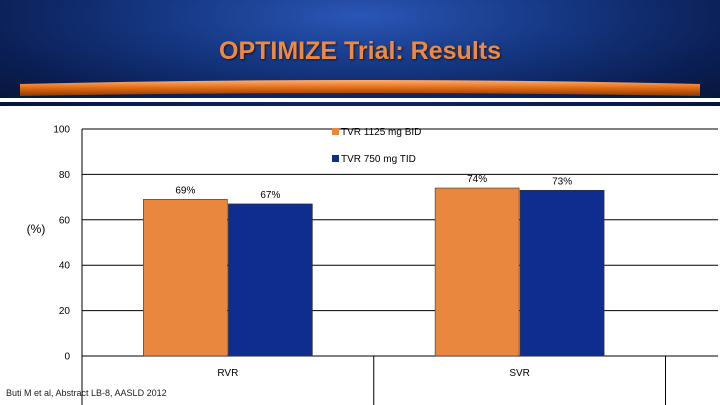 The height and width of the screenshot is (405, 720). I want to click on y-tick-label-60: 60, so click(65, 220).